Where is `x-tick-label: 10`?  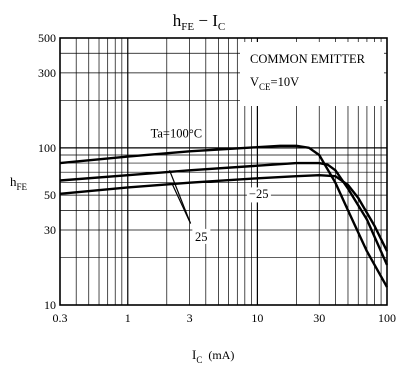 x-tick-label: 10 is located at coordinates (257, 318).